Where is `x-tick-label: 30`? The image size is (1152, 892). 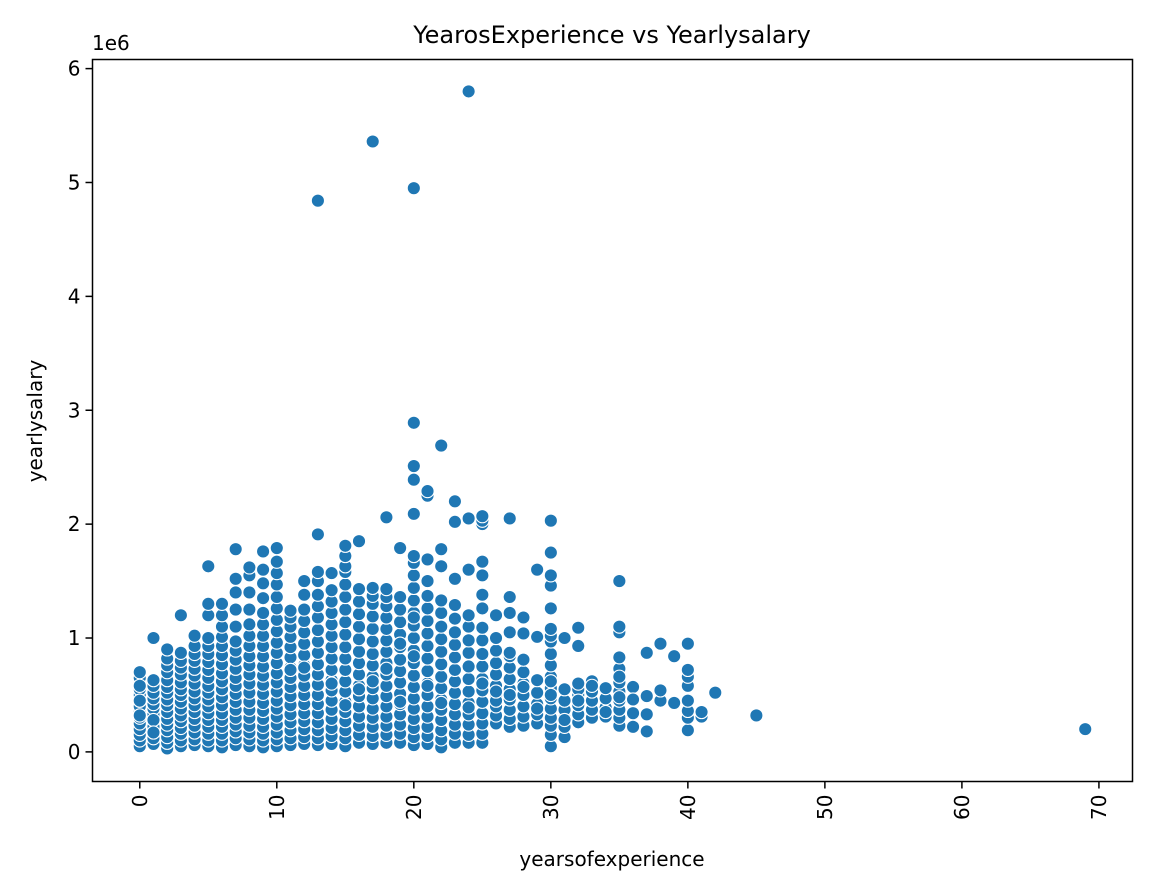
x-tick-label: 30 is located at coordinates (551, 807).